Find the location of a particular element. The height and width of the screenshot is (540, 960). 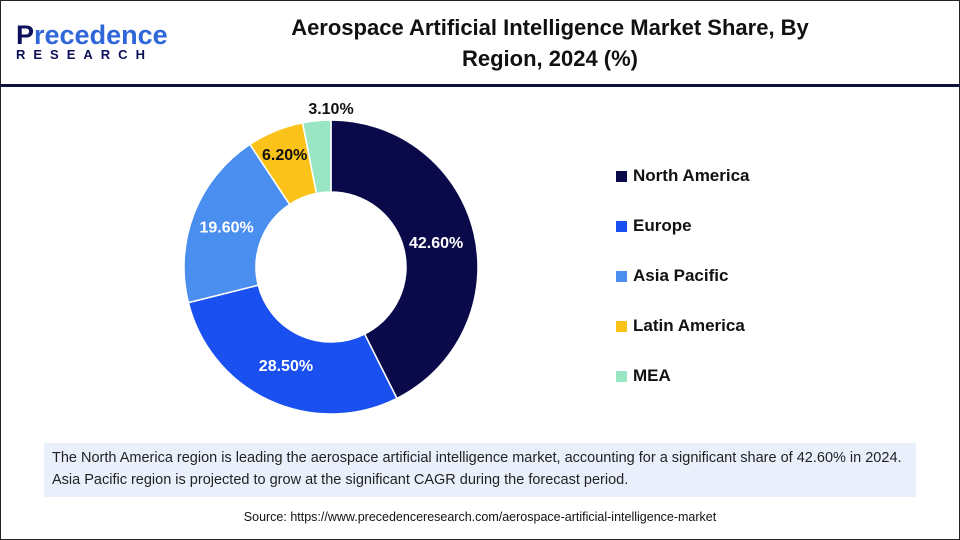

legend-item: Latin America is located at coordinates (683, 326).